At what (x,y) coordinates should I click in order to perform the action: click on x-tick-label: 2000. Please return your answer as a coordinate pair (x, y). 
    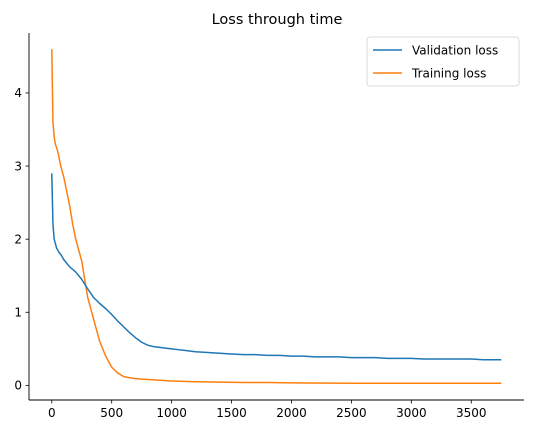
    Looking at the image, I should click on (291, 413).